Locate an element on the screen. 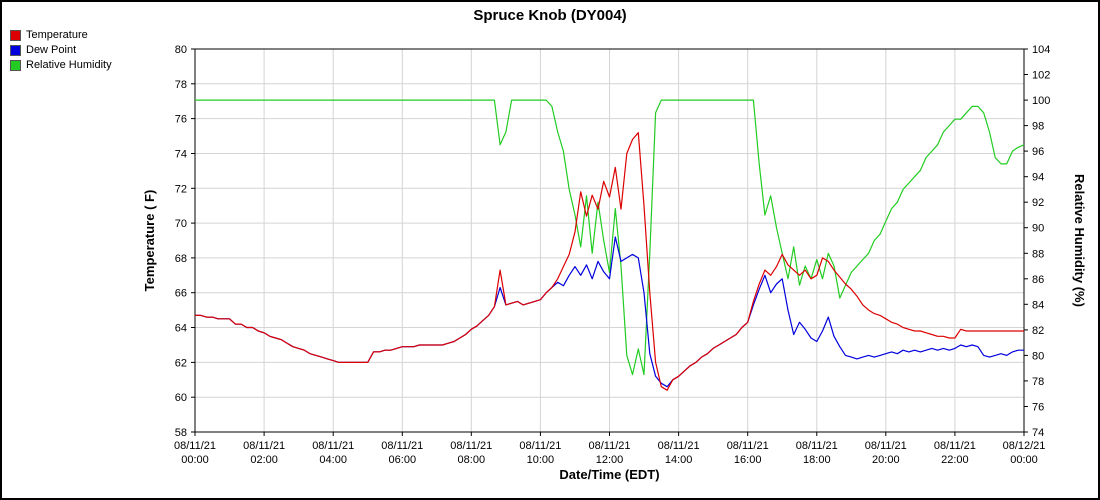 Image resolution: width=1100 pixels, height=500 pixels. svg-text: 102 is located at coordinates (1041, 76).